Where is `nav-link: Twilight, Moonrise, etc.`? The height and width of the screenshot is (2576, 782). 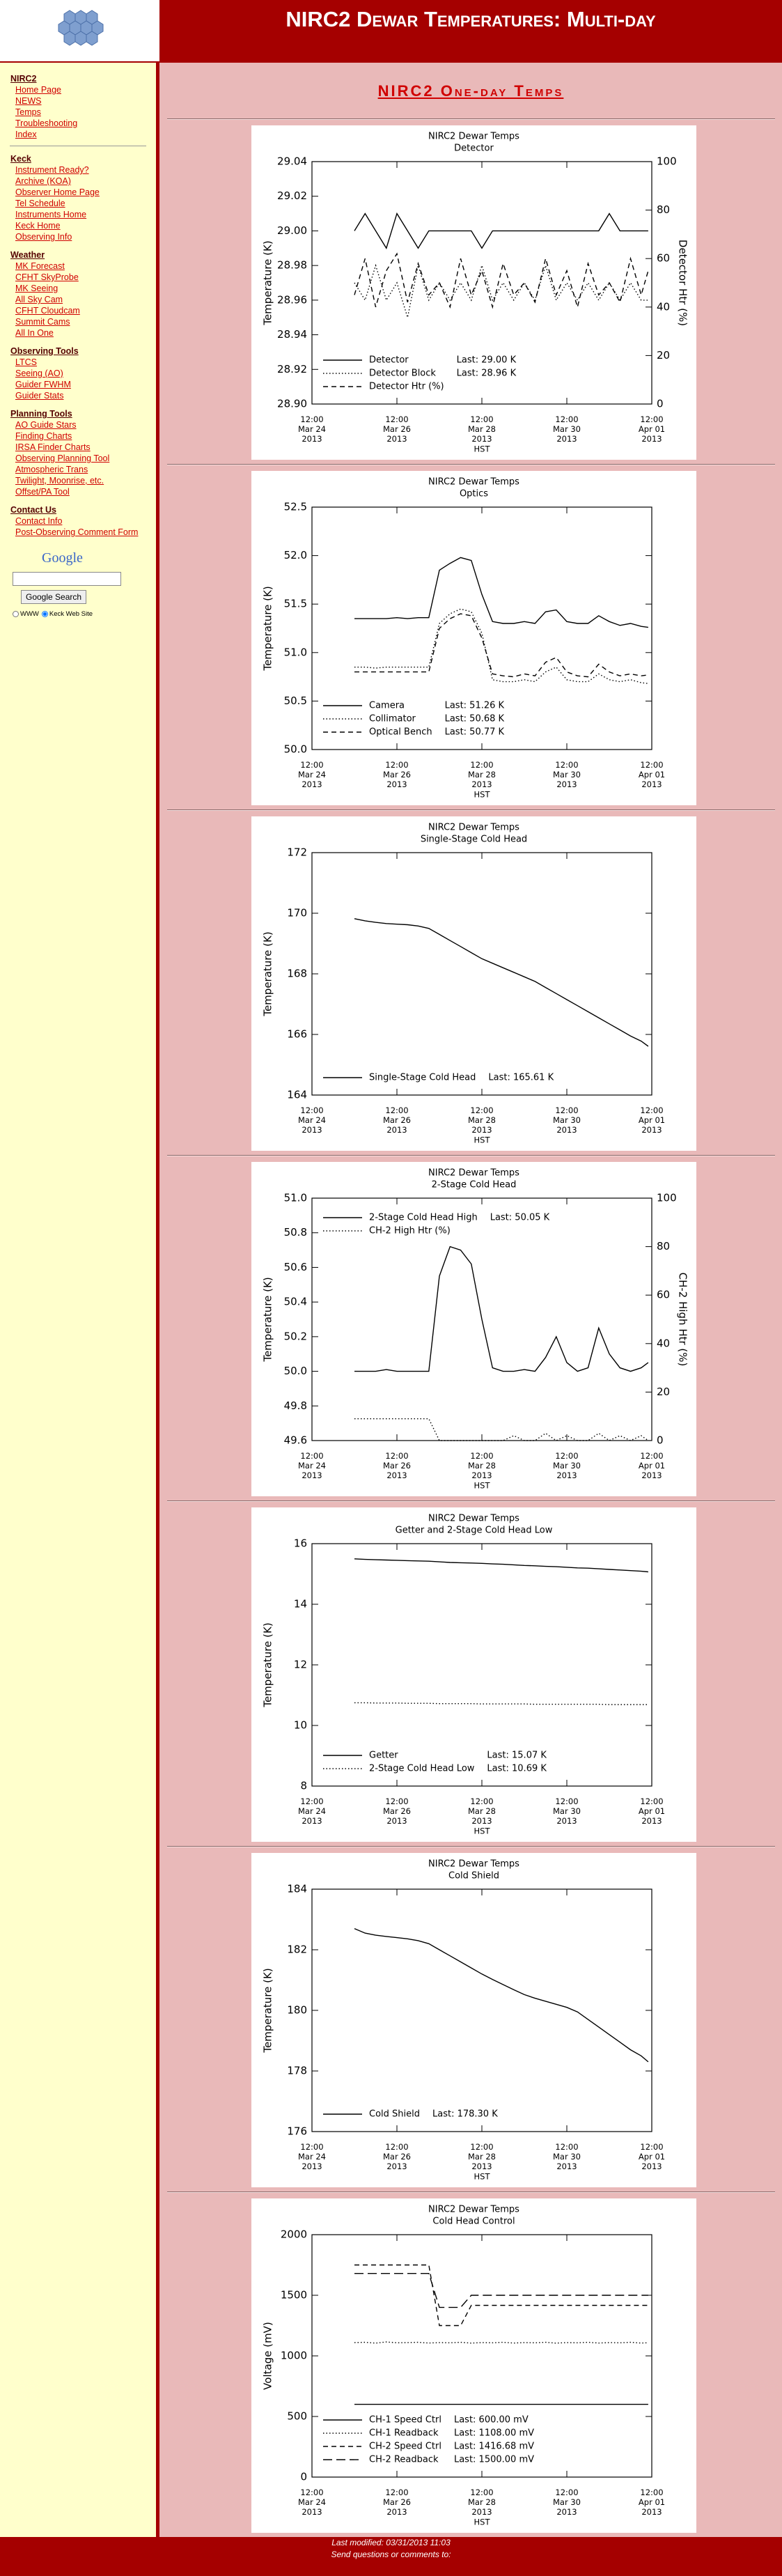
nav-link: Twilight, Moonrise, etc. is located at coordinates (59, 481).